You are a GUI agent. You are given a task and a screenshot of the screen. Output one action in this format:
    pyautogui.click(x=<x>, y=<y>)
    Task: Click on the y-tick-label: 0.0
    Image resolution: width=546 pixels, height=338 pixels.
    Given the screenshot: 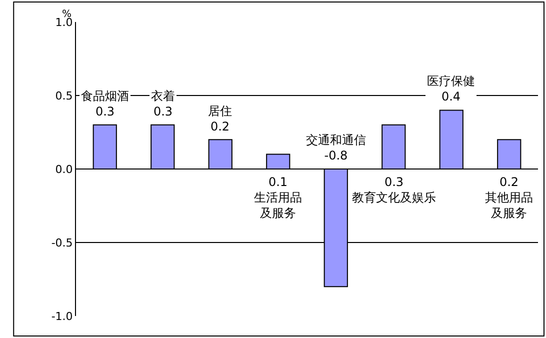 What is the action you would take?
    pyautogui.click(x=64, y=169)
    